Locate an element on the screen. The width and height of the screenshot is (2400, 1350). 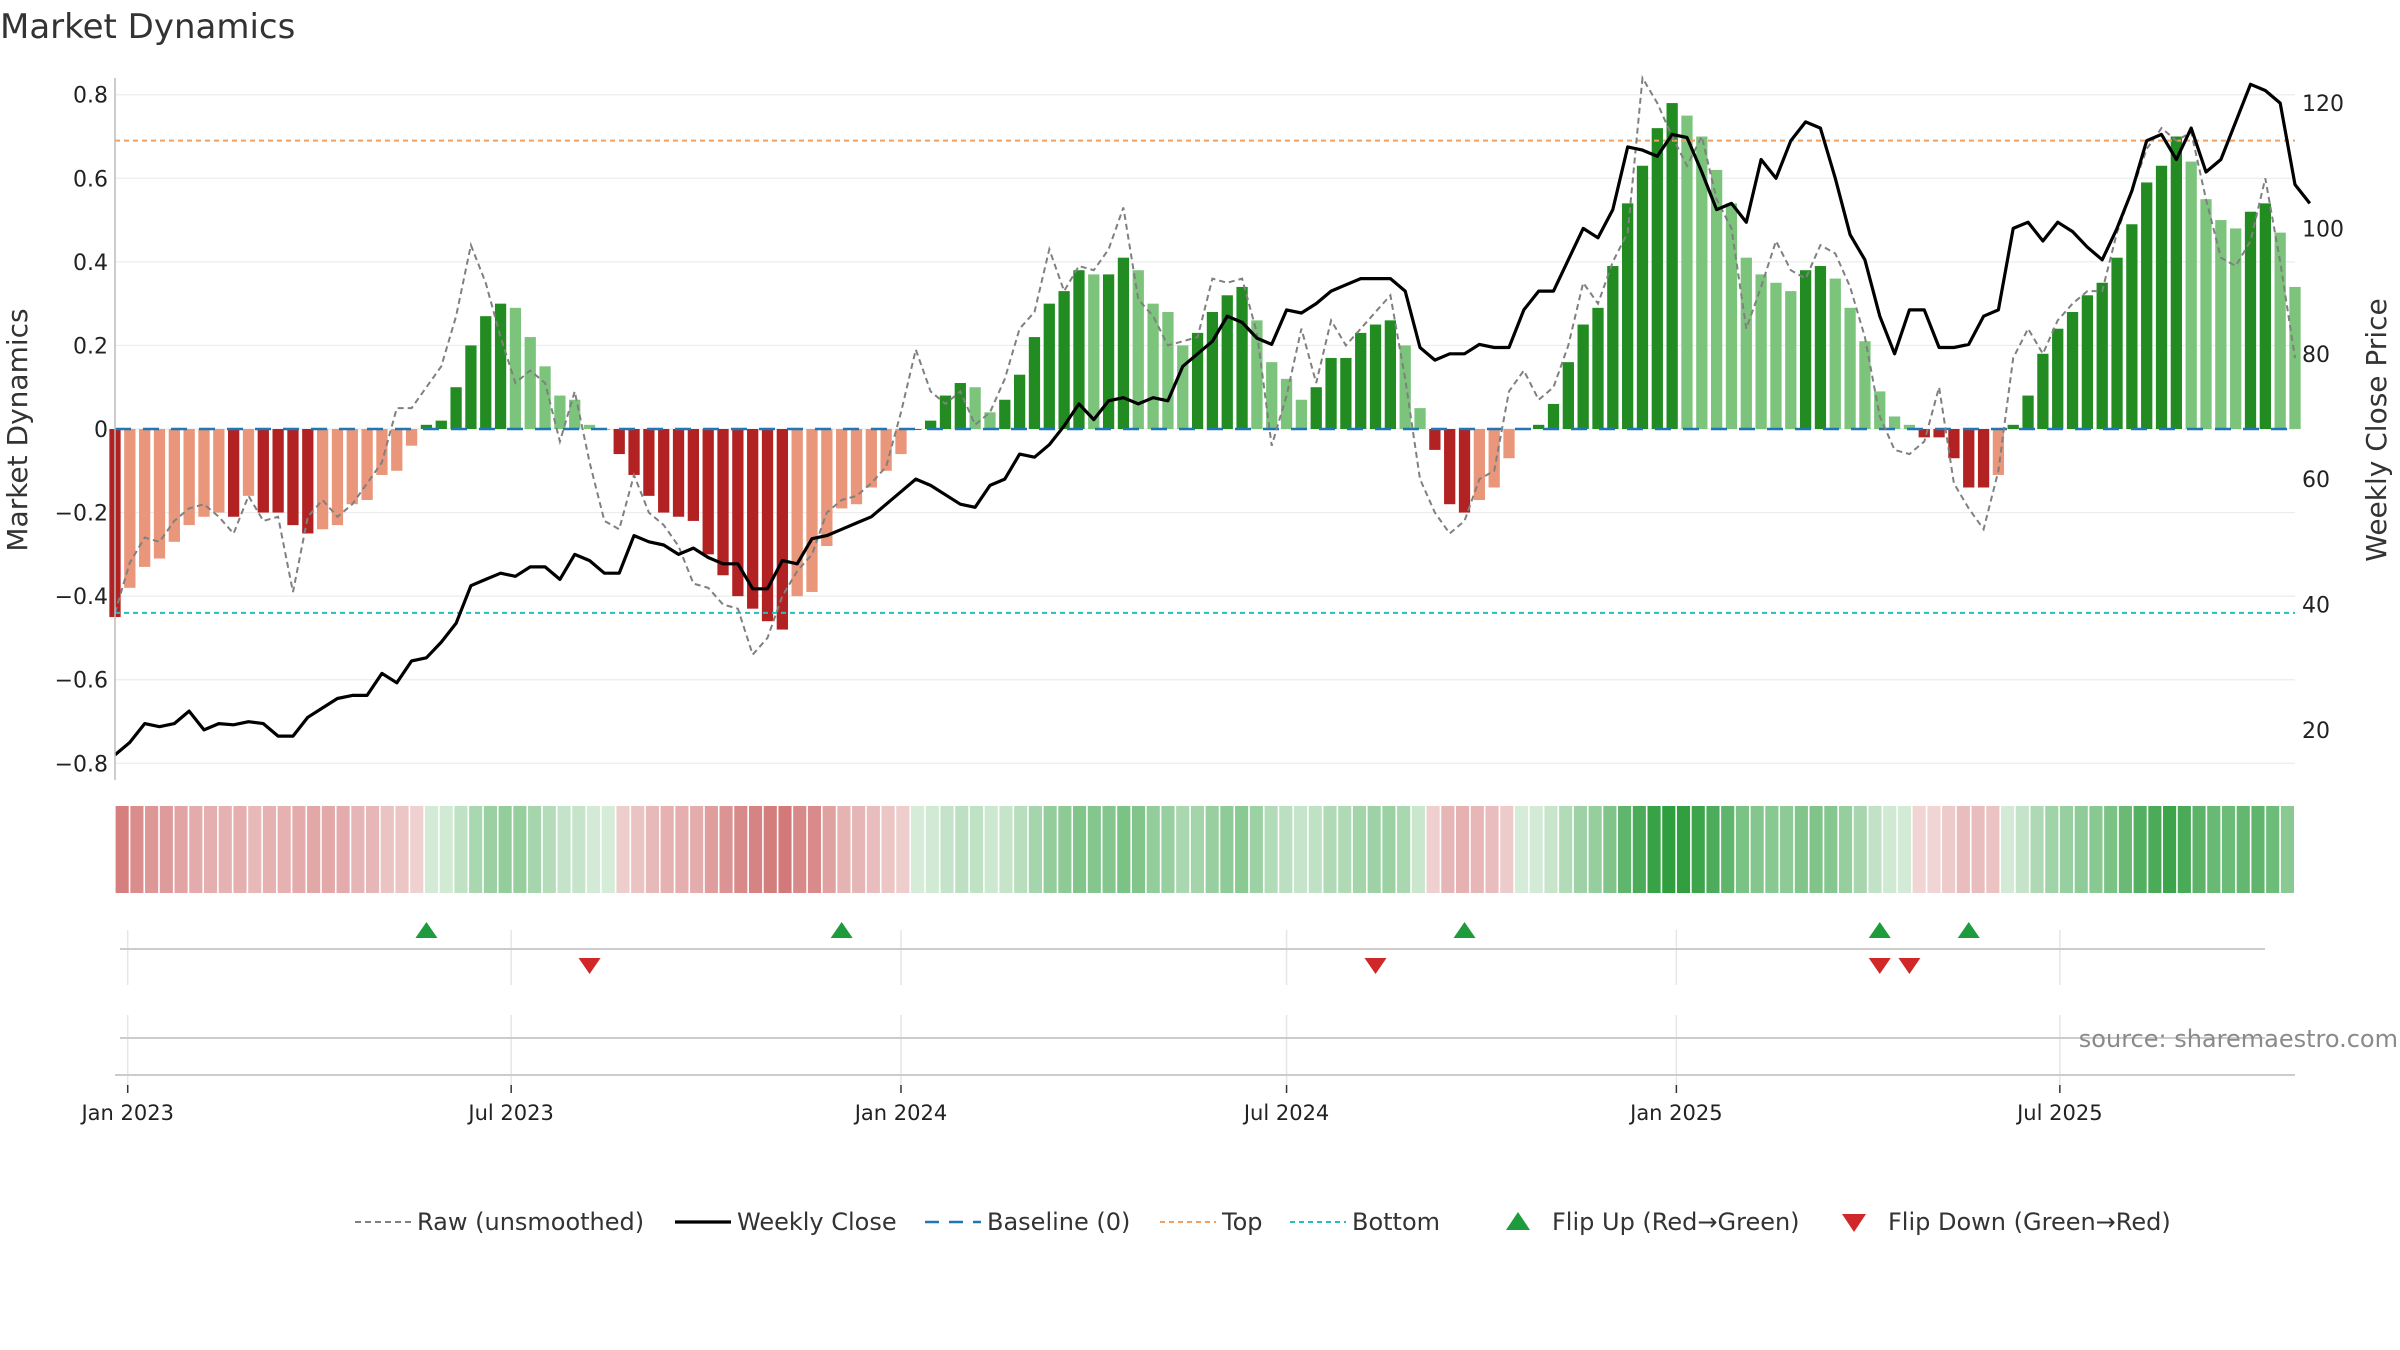
right-tick-label: 60 is located at coordinates (2316, 480).